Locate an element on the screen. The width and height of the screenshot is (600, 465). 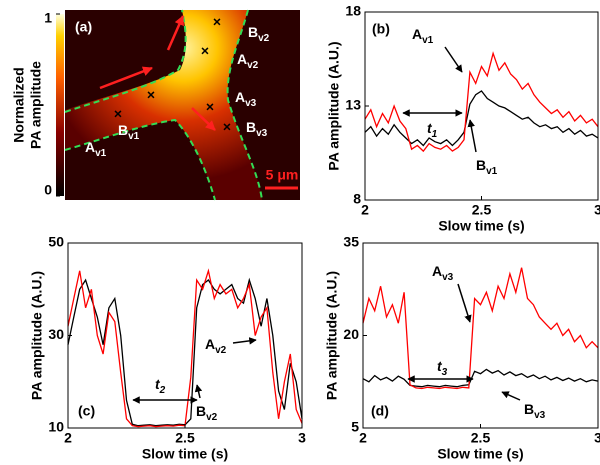
y-tick-label: 13 is located at coordinates (353, 105).